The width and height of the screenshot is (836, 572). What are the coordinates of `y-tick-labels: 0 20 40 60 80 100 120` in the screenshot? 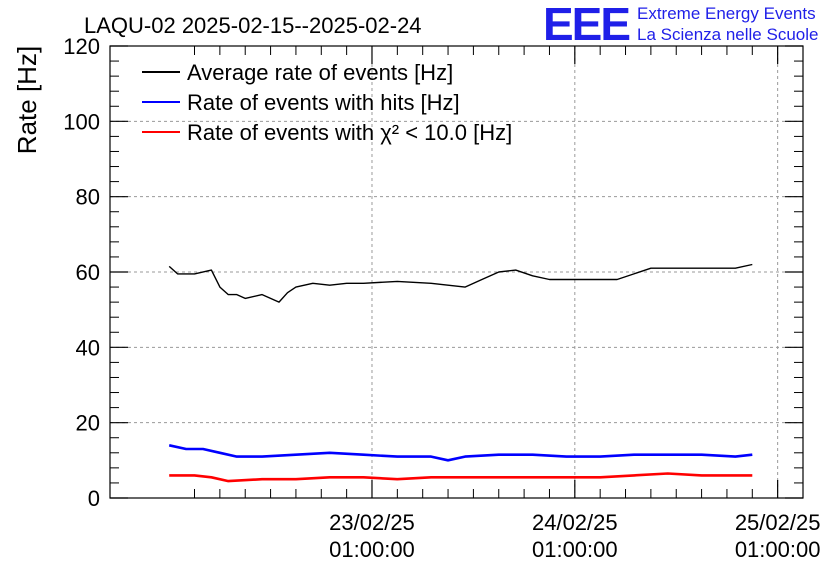 It's located at (81, 272).